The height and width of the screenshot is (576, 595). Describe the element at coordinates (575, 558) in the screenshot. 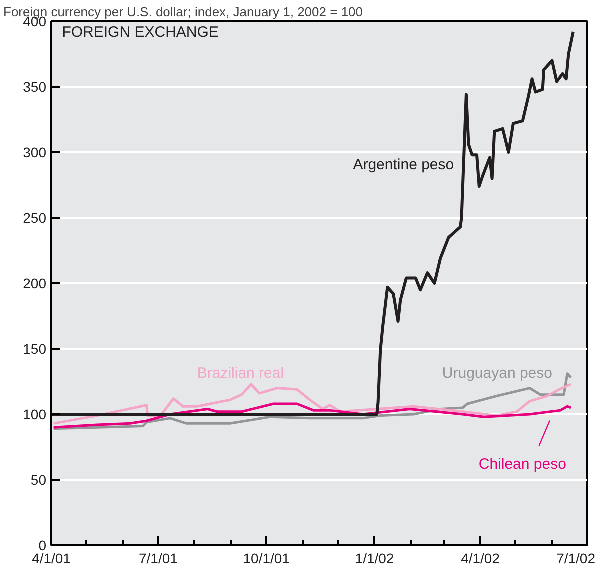

I see `x-tick-label: 7/1/02` at that location.